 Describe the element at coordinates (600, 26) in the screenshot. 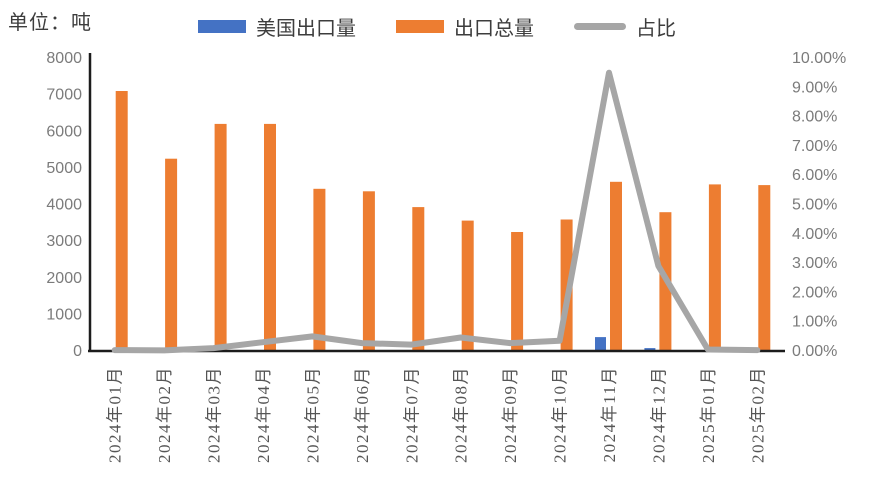

I see `legend-swatch-ratio-line-icon` at that location.